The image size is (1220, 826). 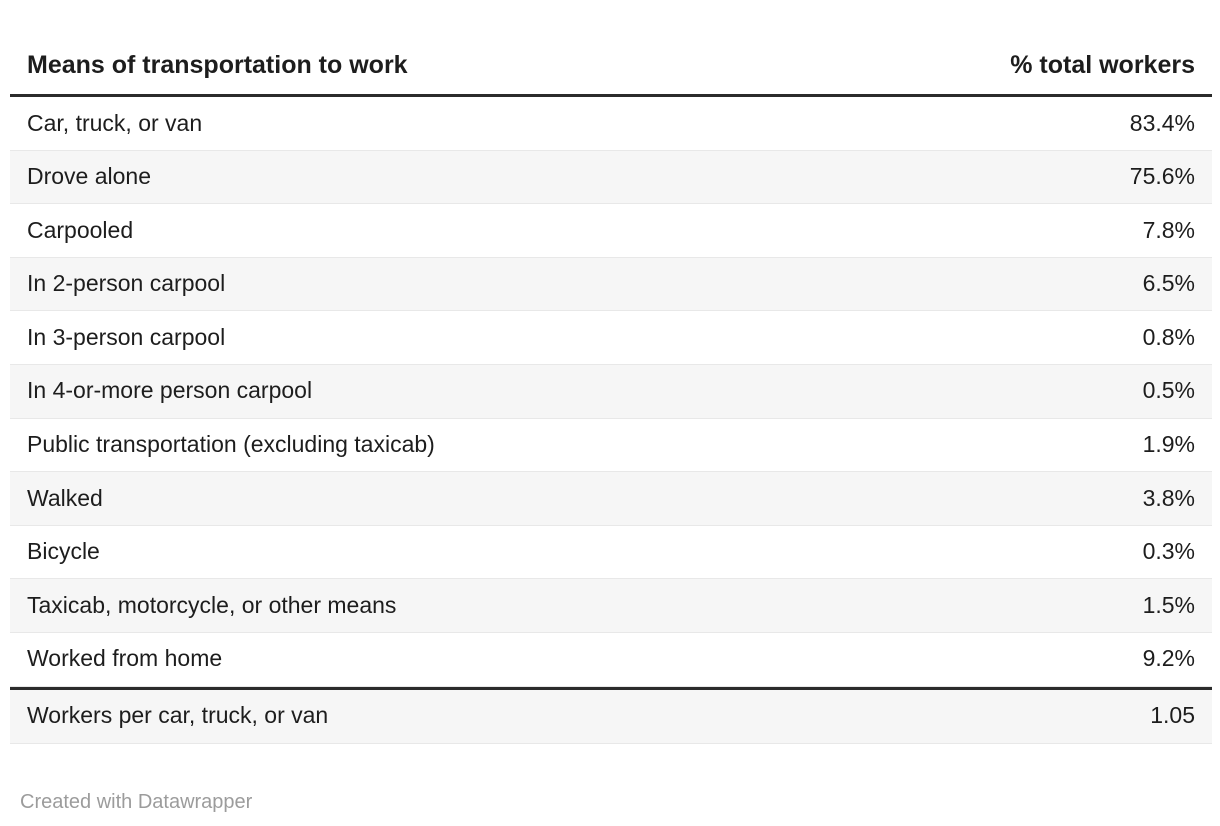 What do you see at coordinates (1168, 497) in the screenshot?
I see `row-value: 3.8%` at bounding box center [1168, 497].